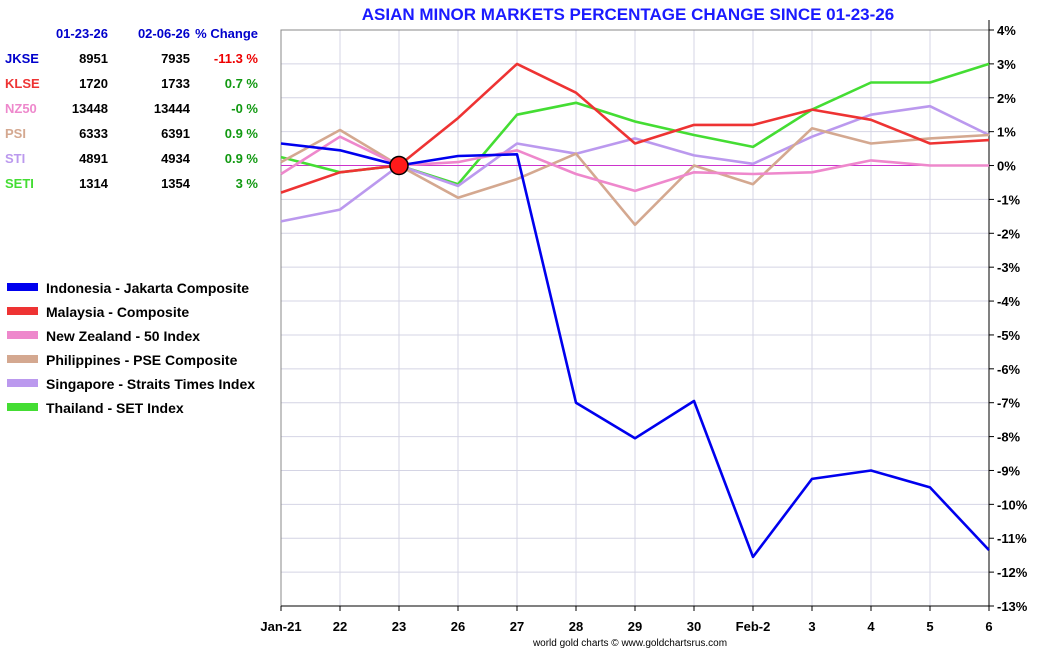  I want to click on base-point-marker, so click(399, 165).